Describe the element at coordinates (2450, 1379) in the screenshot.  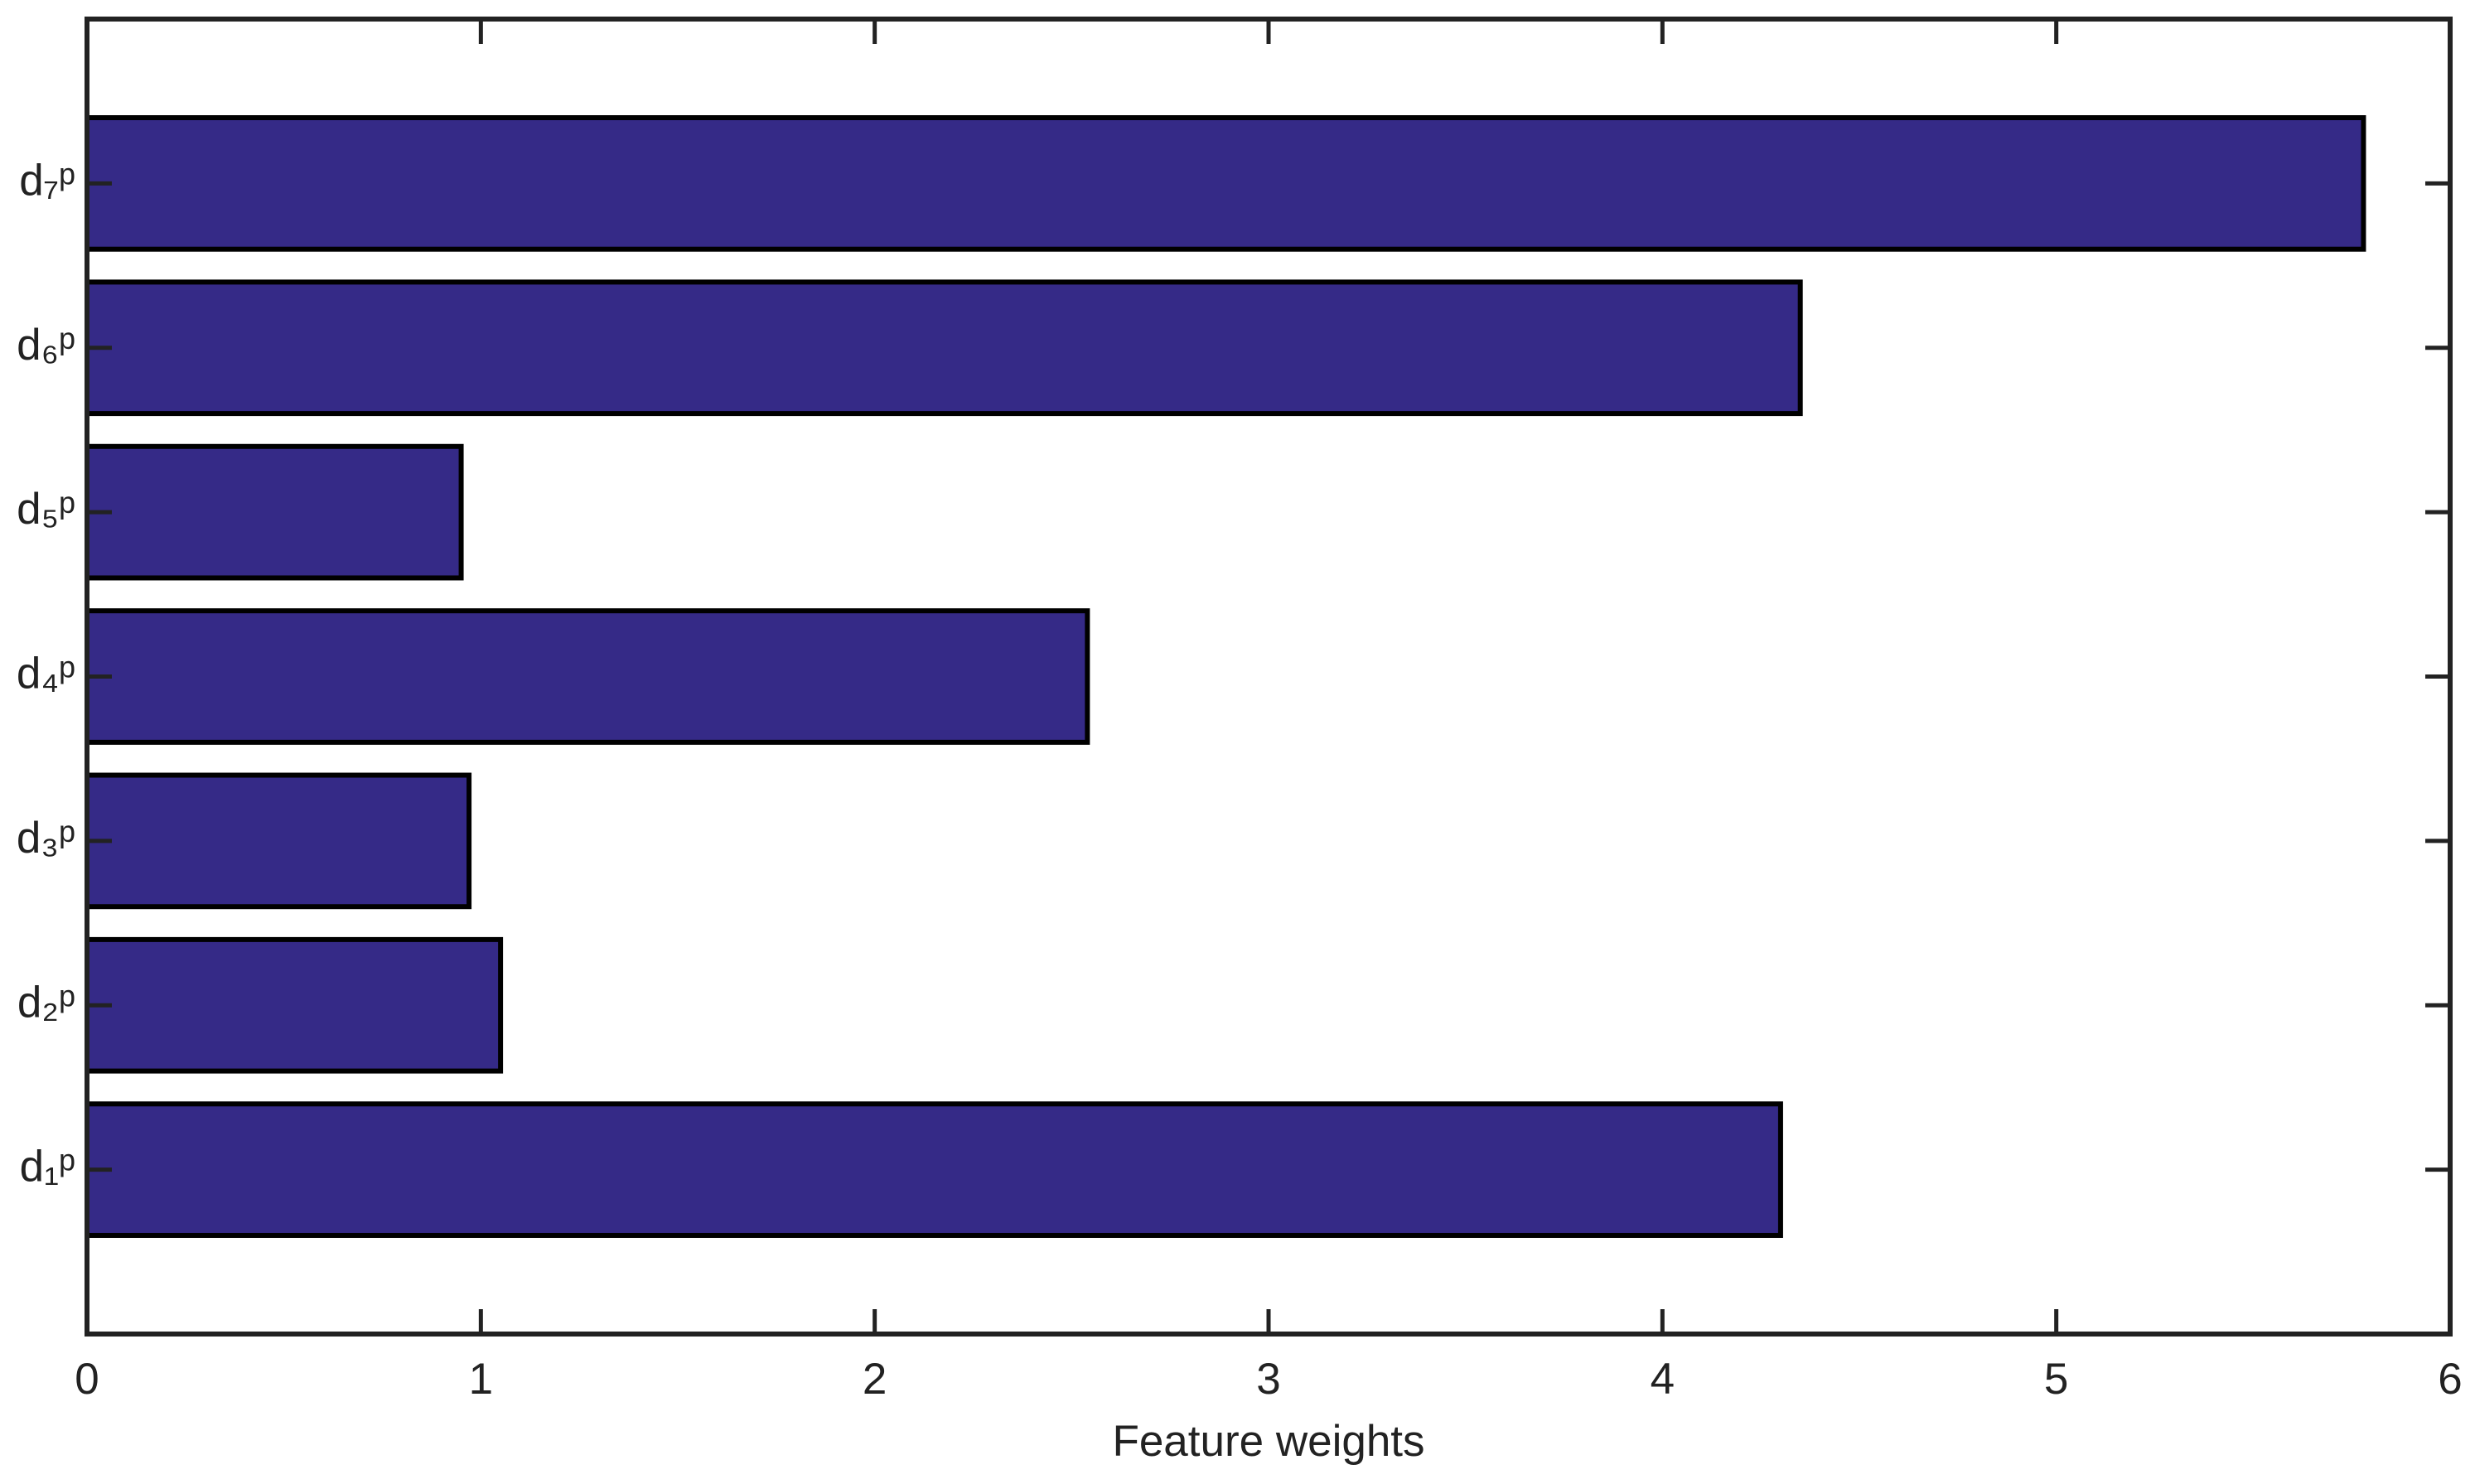
I see `x-tick-label: 6` at that location.